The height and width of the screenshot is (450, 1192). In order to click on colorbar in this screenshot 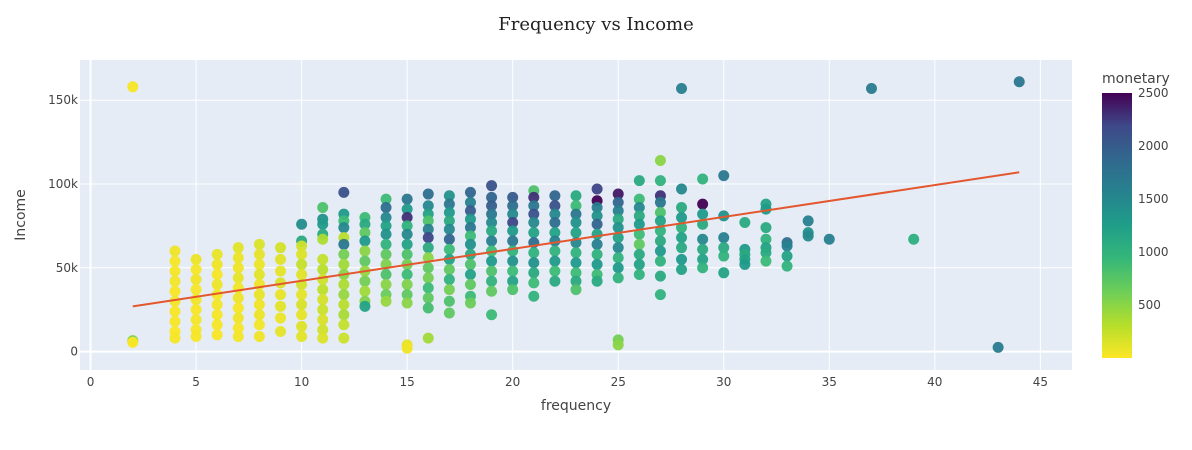, I will do `click(1117, 225)`.